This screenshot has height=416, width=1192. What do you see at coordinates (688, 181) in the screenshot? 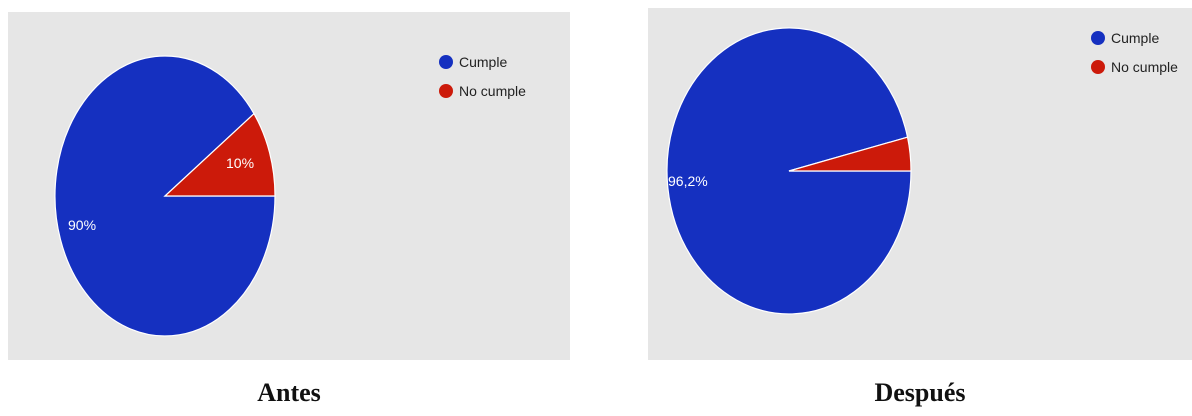
I see `slice-label-despues-0: 96,2%` at bounding box center [688, 181].